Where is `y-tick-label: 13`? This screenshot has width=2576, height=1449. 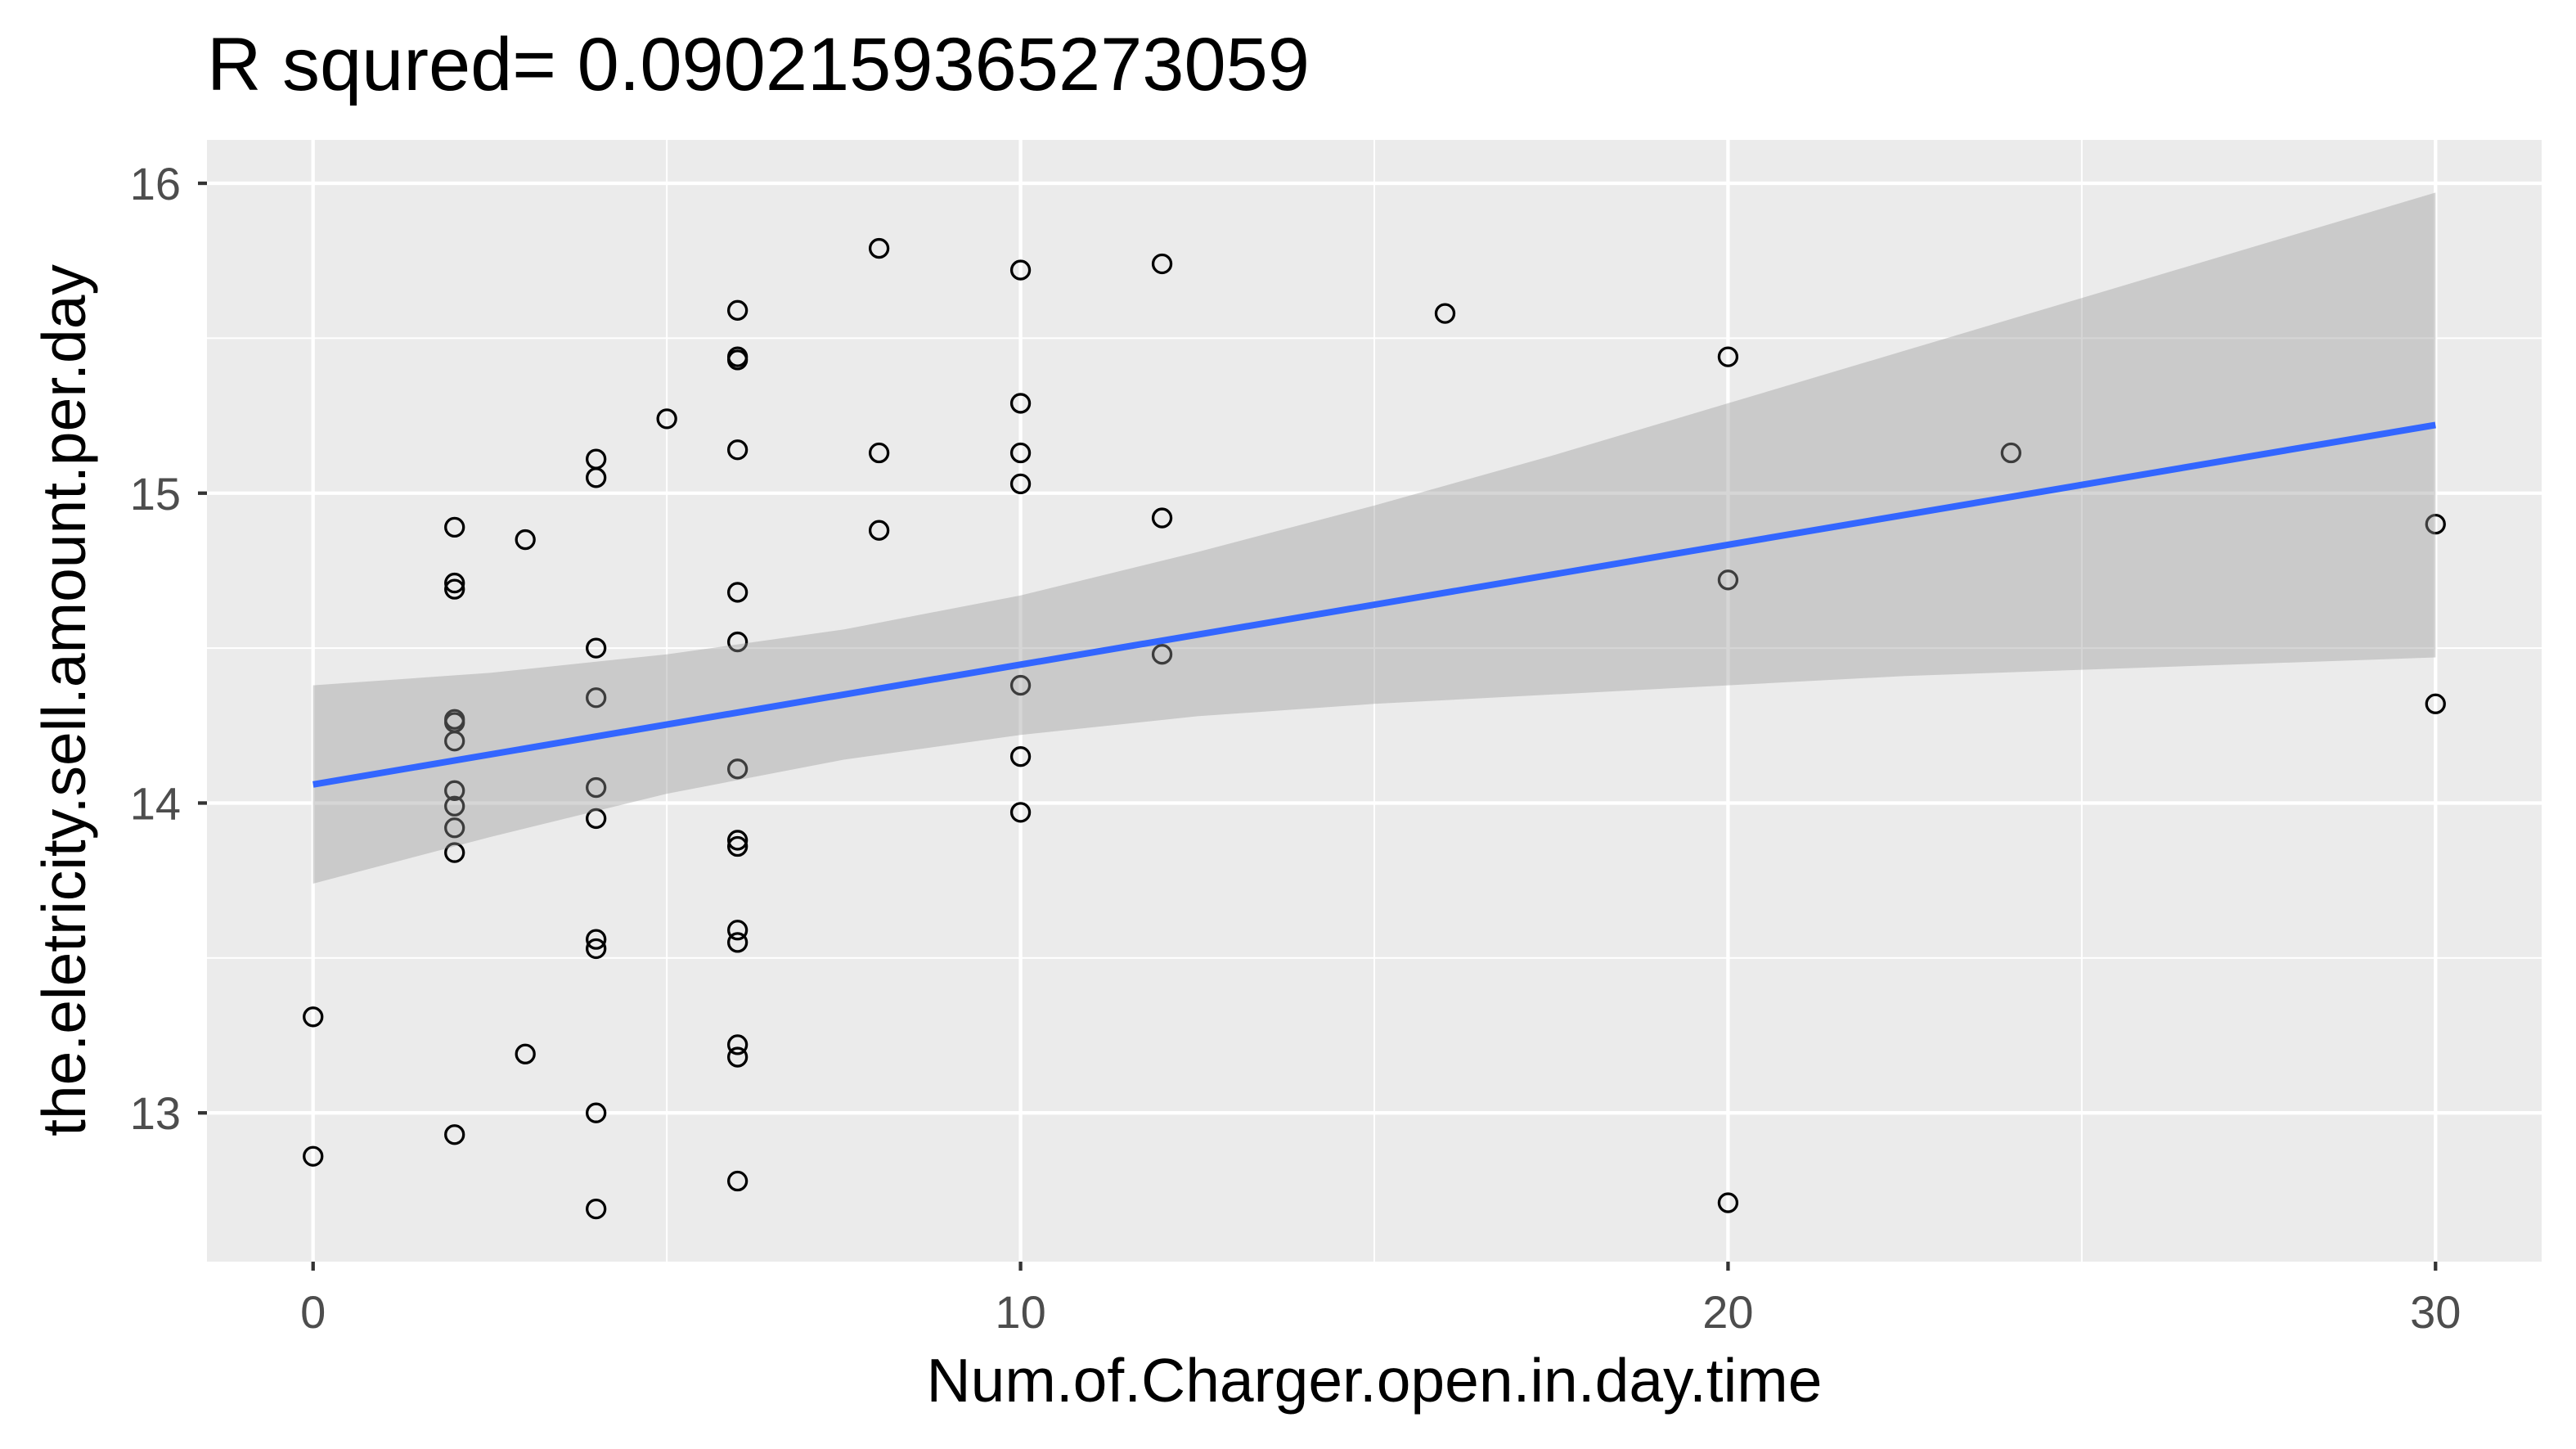
y-tick-label: 13 is located at coordinates (156, 1113).